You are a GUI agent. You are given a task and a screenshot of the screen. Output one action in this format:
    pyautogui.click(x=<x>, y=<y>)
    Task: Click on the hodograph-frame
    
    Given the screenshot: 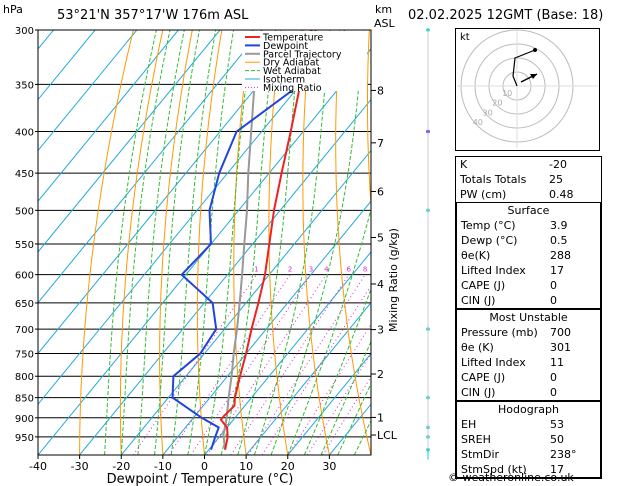 What is the action you would take?
    pyautogui.click(x=527, y=89)
    